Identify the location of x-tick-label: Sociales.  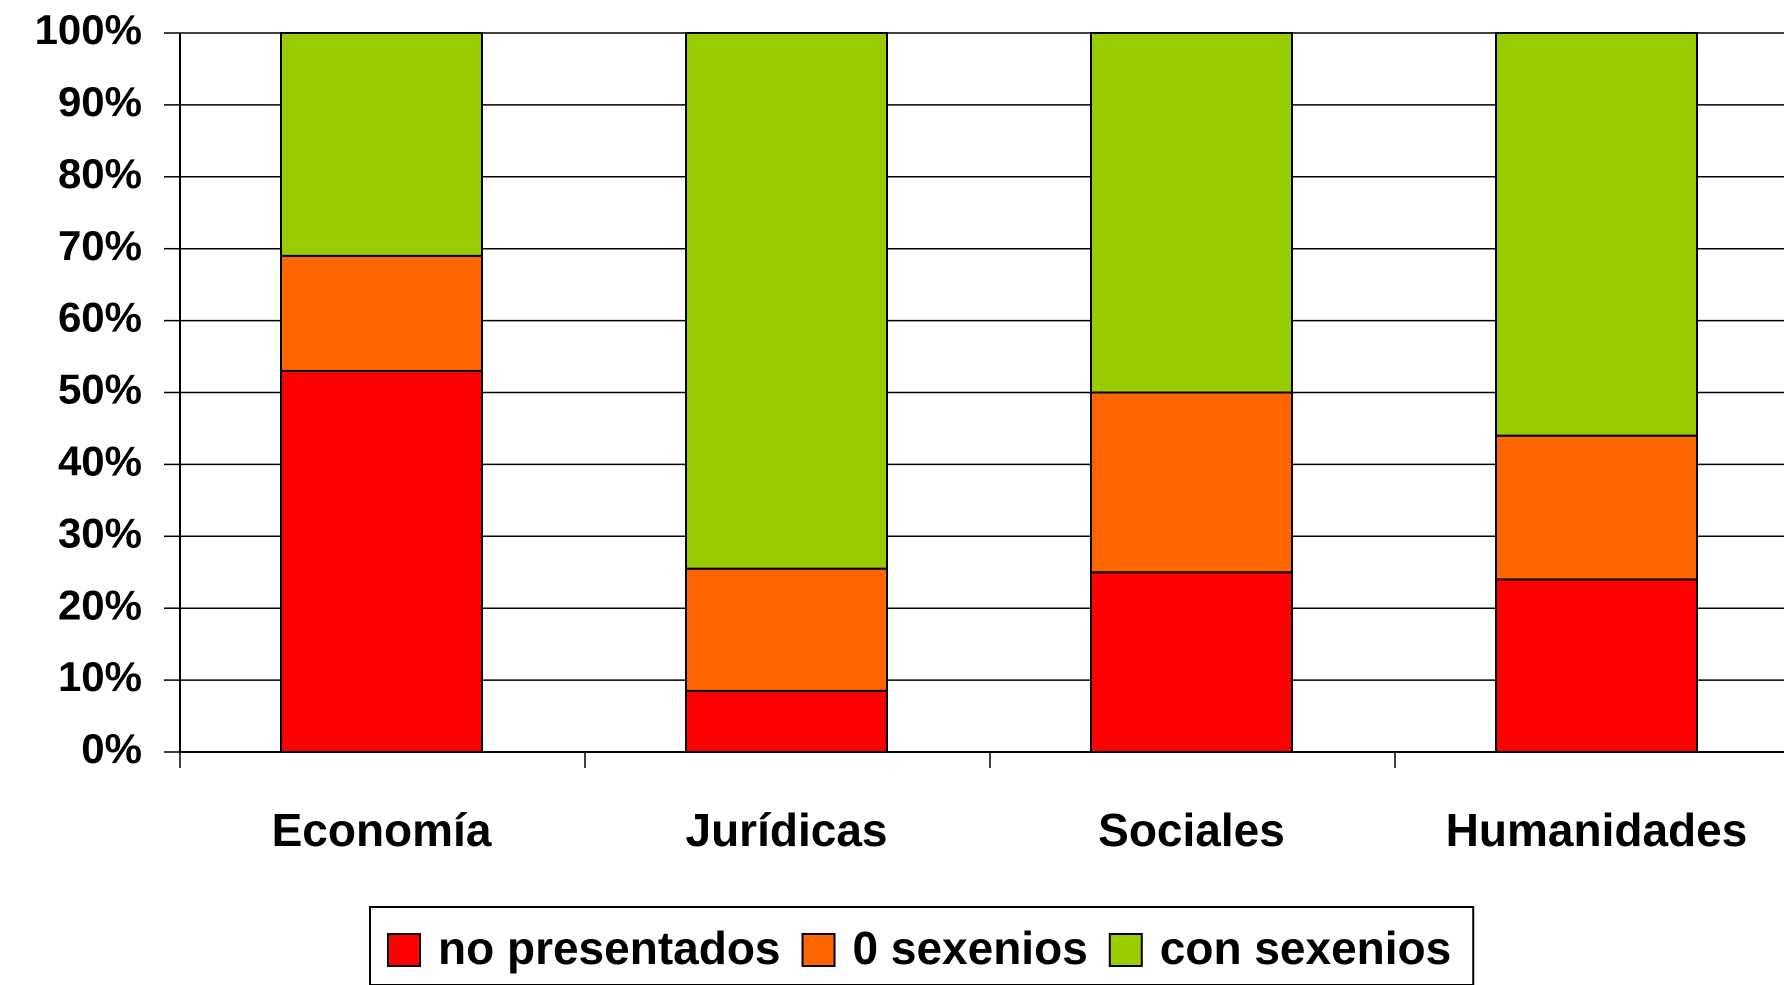
(1191, 830).